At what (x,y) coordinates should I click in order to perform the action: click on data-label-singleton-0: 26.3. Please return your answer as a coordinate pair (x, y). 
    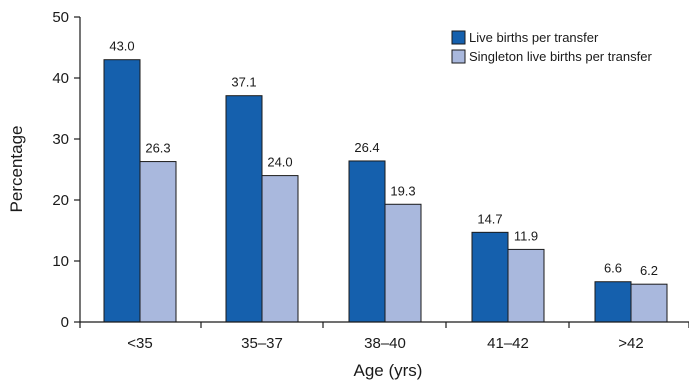
    Looking at the image, I should click on (157, 148).